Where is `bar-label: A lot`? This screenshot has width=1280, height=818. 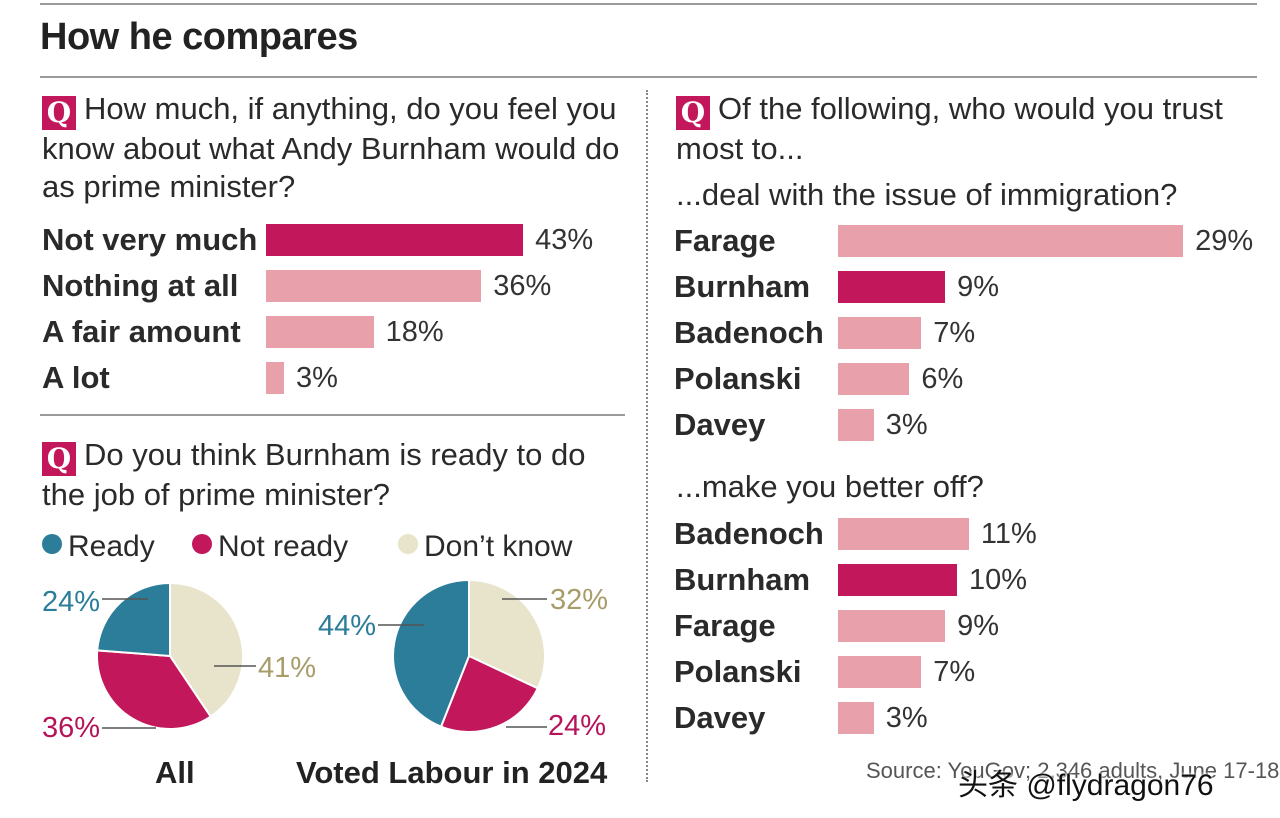
bar-label: A lot is located at coordinates (76, 377).